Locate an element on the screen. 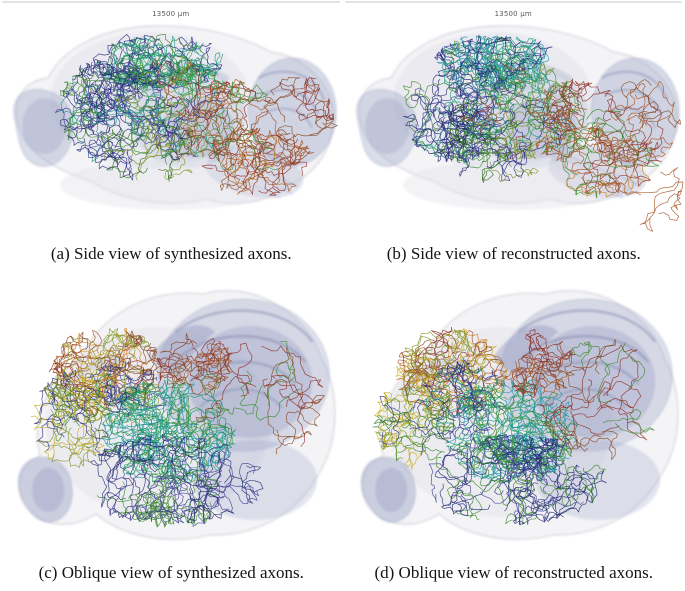 The height and width of the screenshot is (591, 685). caption-a: (a) Side view of synthesized axons. is located at coordinates (171, 253).